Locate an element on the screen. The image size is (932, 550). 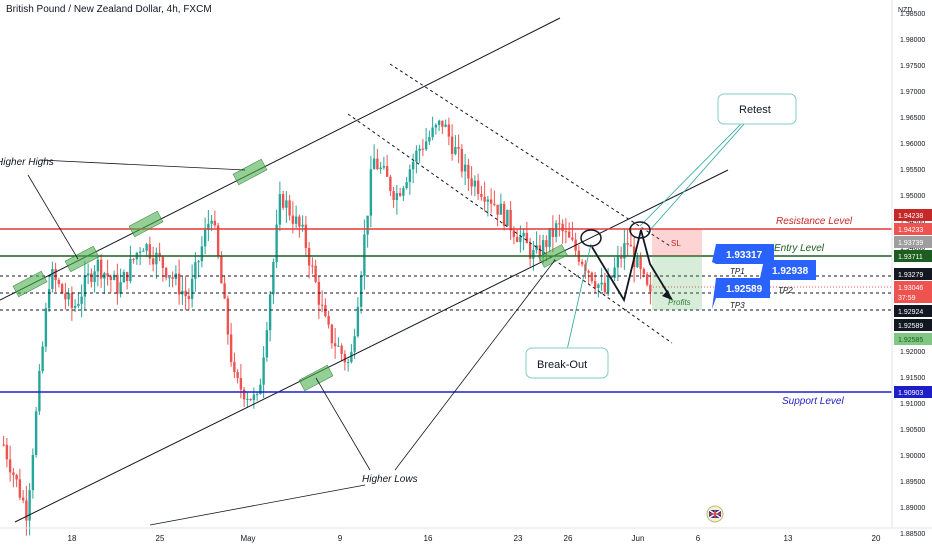
price-tag: 1.94238 is located at coordinates (913, 215).